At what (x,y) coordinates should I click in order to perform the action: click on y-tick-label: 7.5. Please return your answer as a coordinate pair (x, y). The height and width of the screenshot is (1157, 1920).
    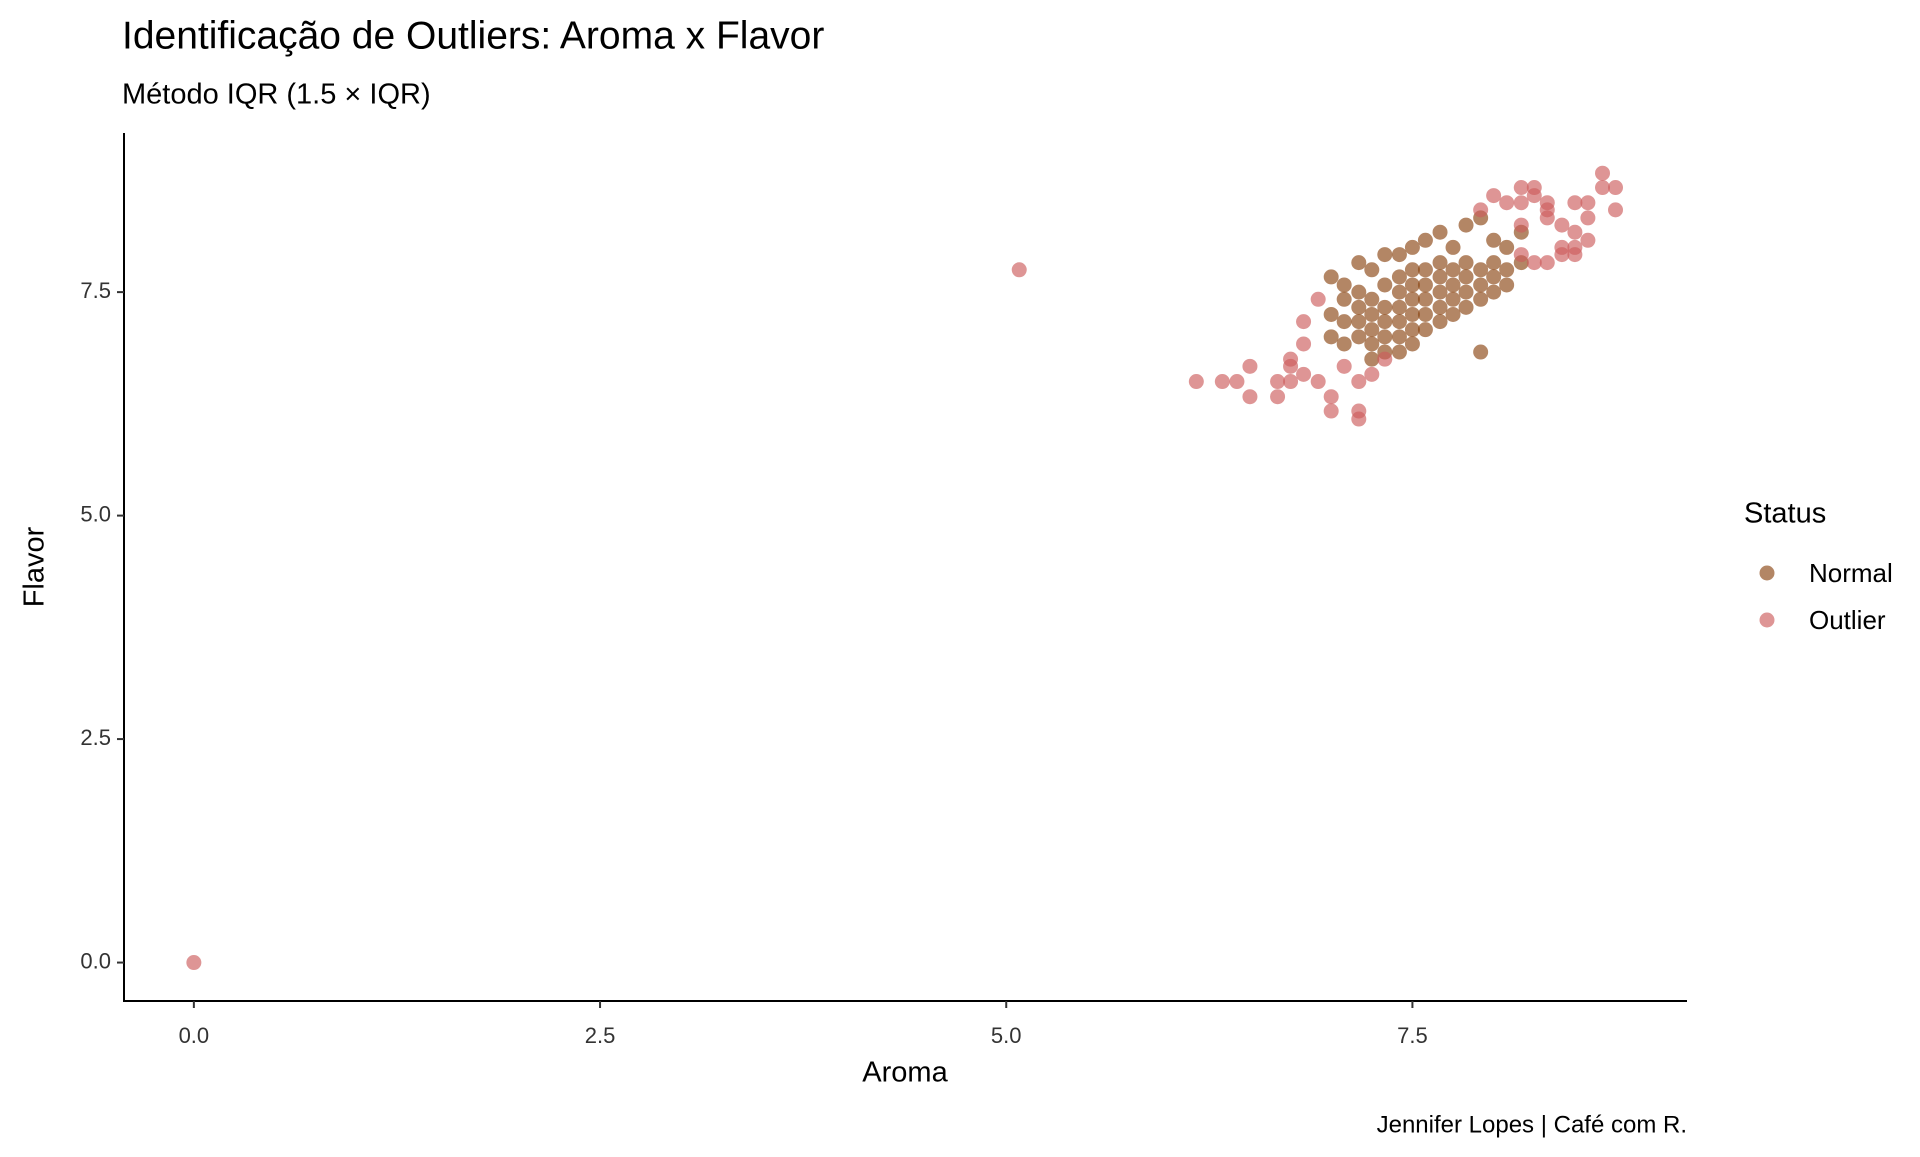
    Looking at the image, I should click on (95, 290).